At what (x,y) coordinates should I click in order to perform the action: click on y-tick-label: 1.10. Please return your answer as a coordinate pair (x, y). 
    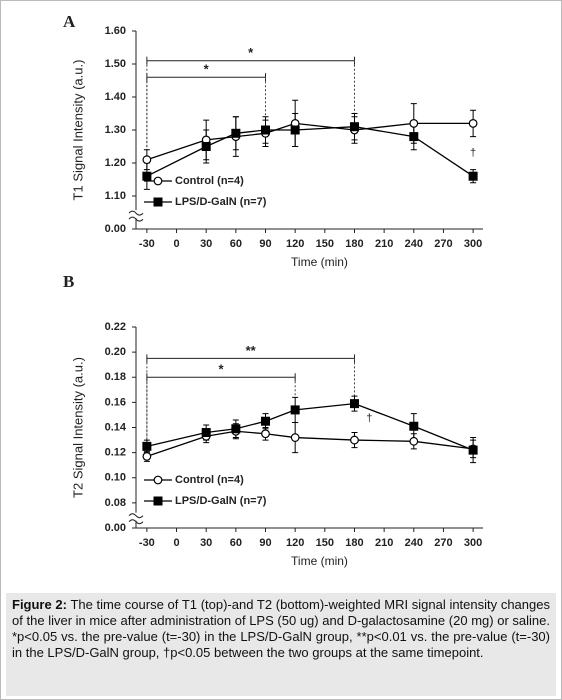
    Looking at the image, I should click on (115, 196).